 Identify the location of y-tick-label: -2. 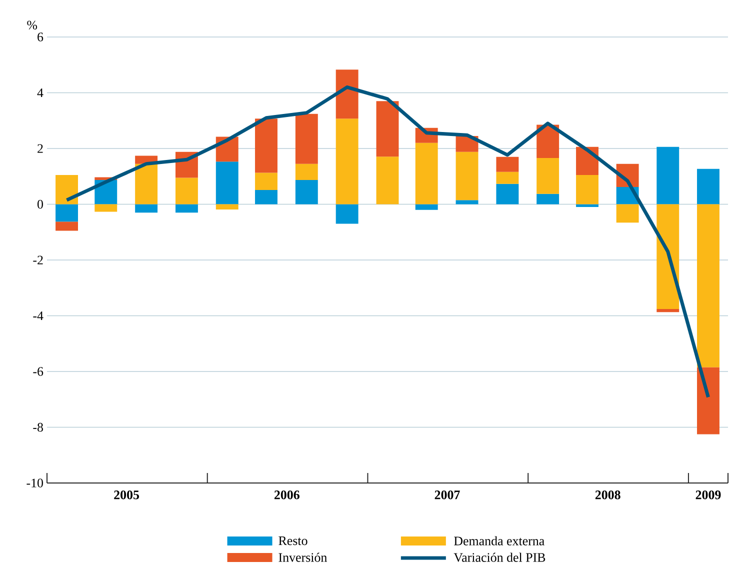
(38, 260).